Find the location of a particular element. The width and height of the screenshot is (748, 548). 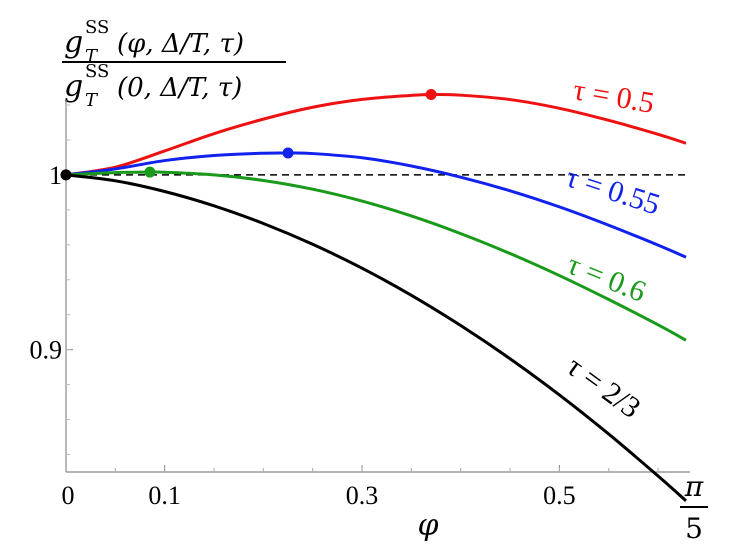

y-label-den-sub: T is located at coordinates (92, 100).